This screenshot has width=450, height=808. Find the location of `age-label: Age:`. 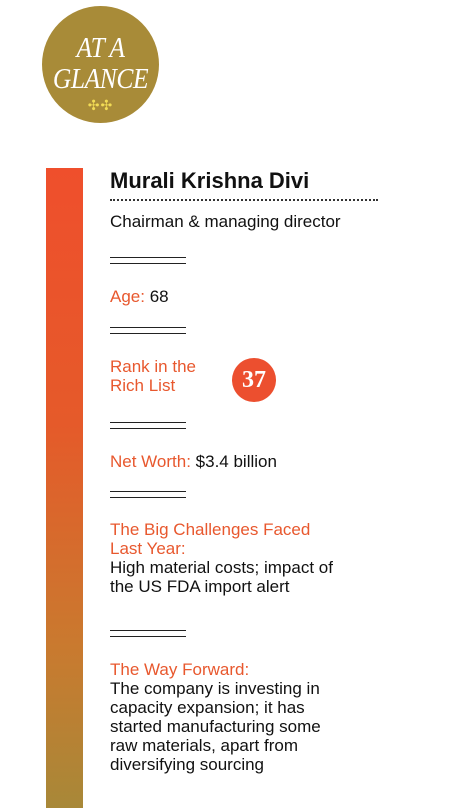

age-label: Age: is located at coordinates (127, 296).